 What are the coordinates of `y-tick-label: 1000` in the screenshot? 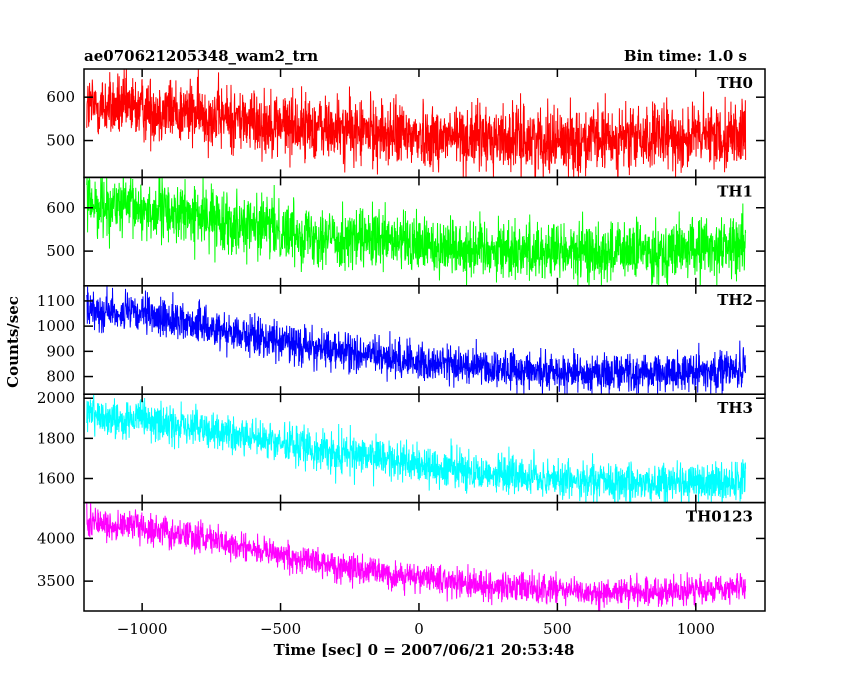 It's located at (56, 326).